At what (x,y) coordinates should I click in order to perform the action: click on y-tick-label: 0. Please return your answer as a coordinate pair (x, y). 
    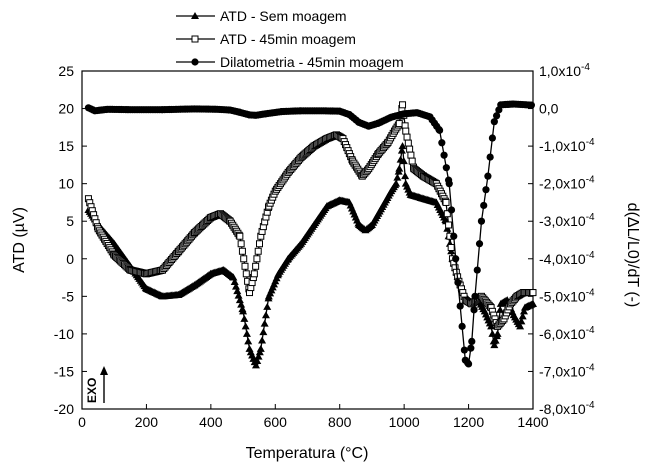
    Looking at the image, I should click on (70, 259).